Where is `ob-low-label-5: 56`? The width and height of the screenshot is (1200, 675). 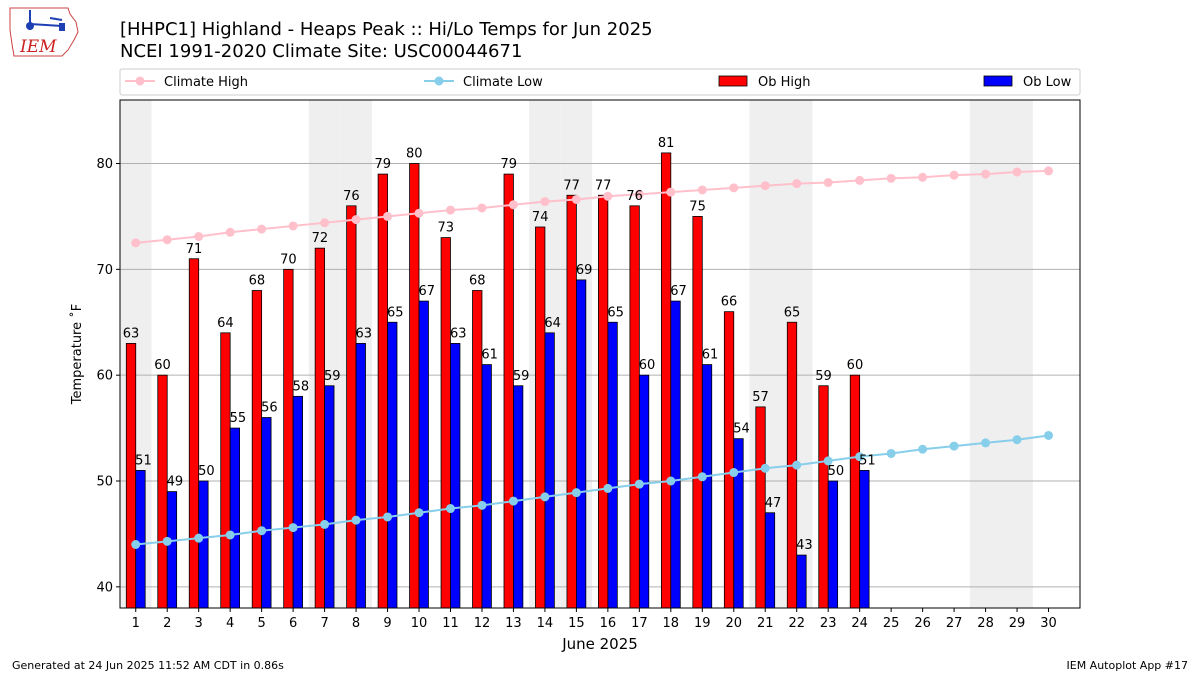
ob-low-label-5: 56 is located at coordinates (269, 408).